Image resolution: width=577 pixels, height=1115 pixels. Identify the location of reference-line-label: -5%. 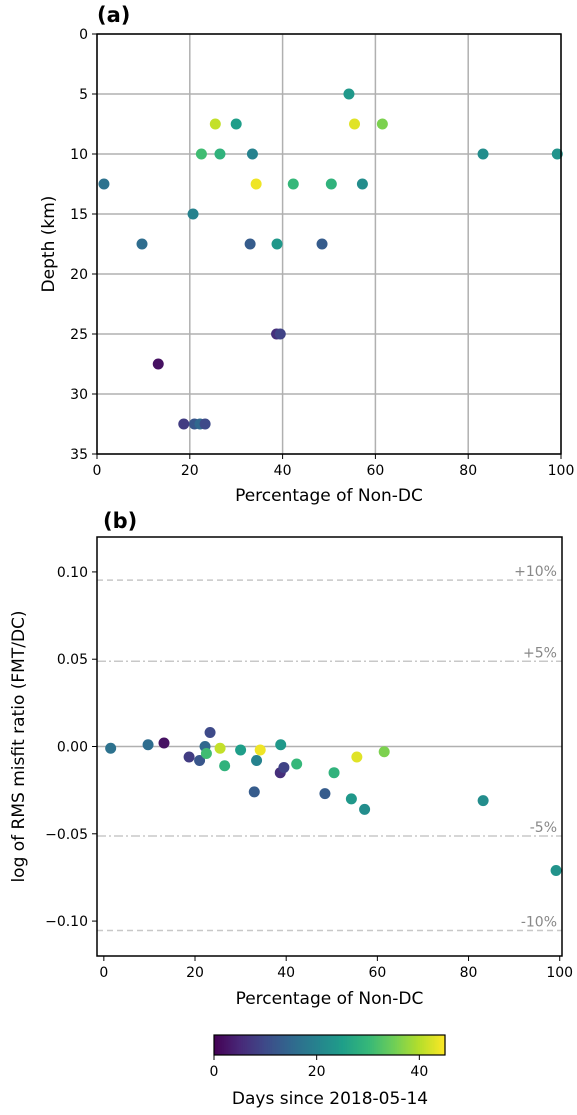
(543, 828).